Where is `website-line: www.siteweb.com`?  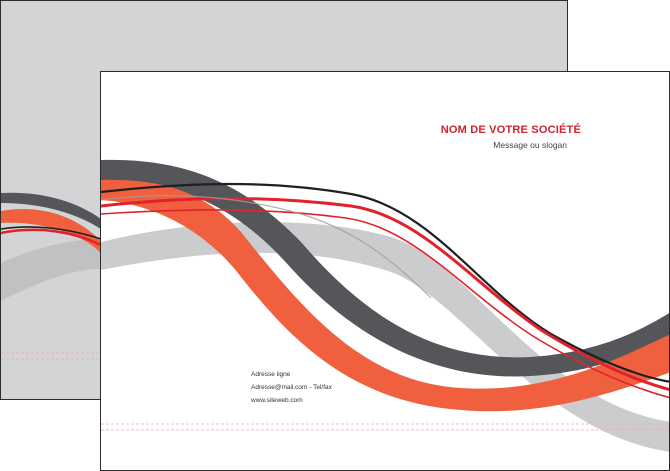 website-line: www.siteweb.com is located at coordinates (277, 400).